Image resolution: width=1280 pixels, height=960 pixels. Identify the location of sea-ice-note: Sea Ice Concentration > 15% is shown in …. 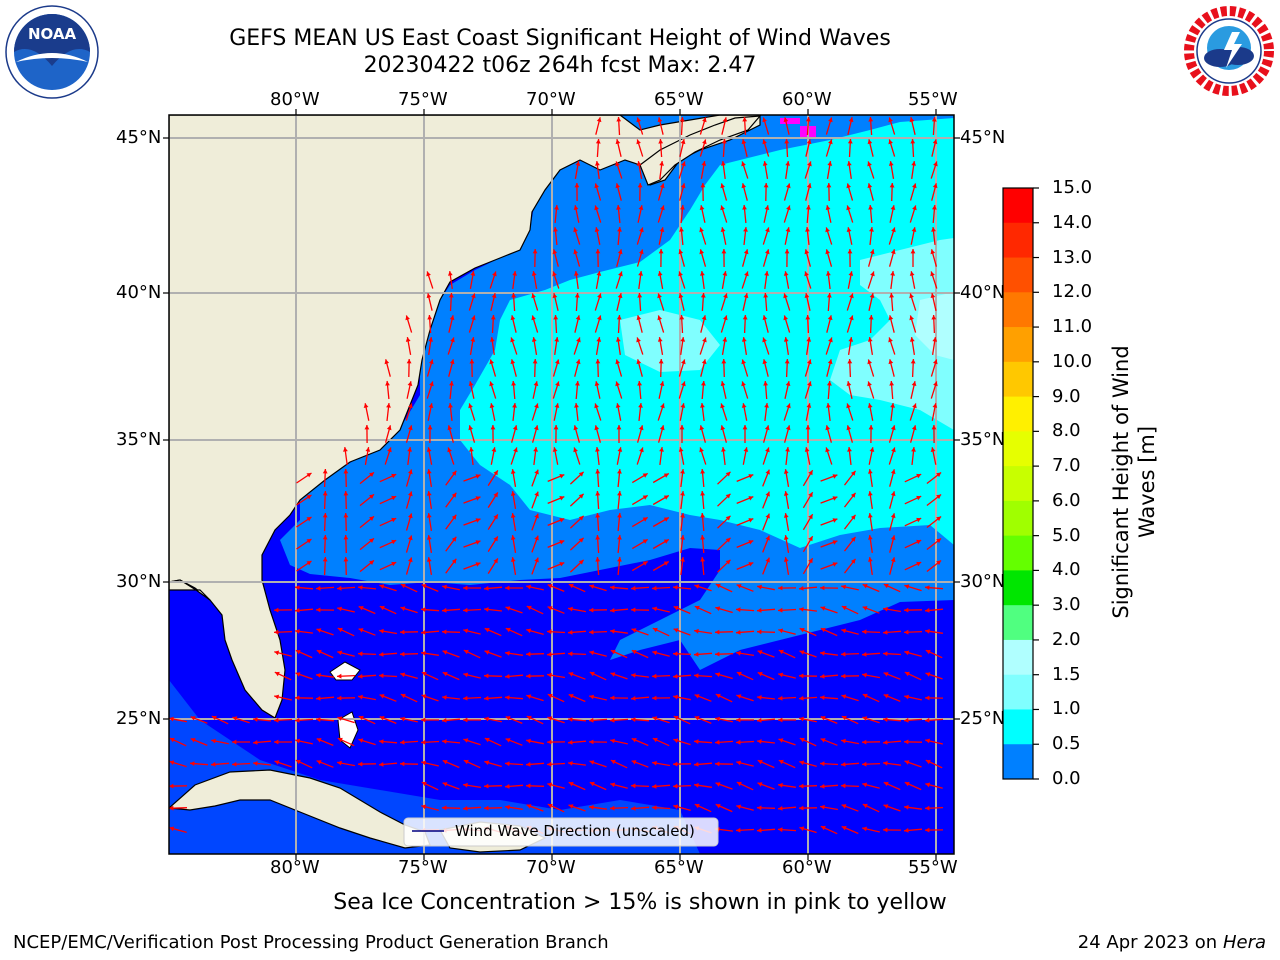
(640, 902).